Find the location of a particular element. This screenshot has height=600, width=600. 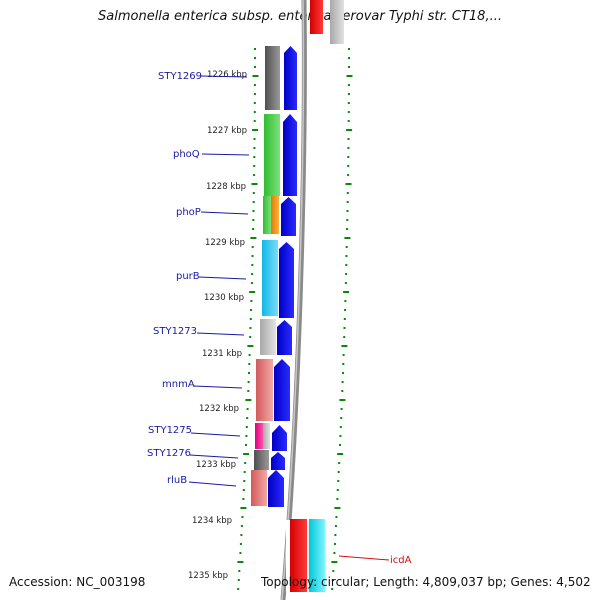

feature-icda-red is located at coordinates (298, 555).